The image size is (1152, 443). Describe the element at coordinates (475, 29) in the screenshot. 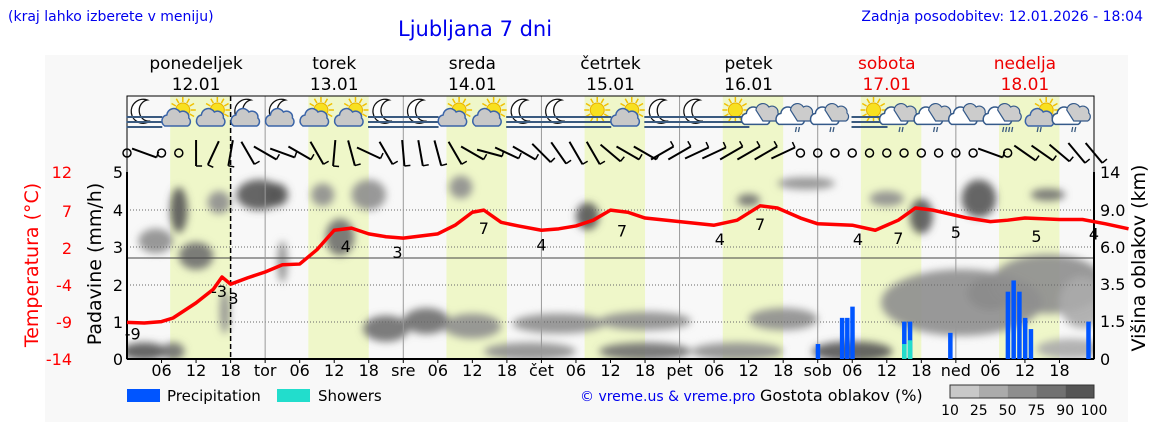

I see `page-title: Ljubljana 7 dni` at that location.